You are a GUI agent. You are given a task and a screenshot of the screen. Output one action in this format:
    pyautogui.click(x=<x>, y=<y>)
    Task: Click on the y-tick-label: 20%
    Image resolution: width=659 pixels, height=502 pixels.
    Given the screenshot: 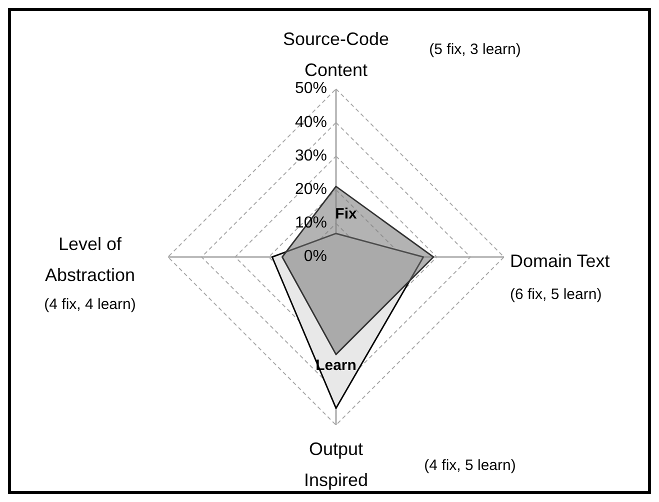 What is the action you would take?
    pyautogui.click(x=310, y=189)
    